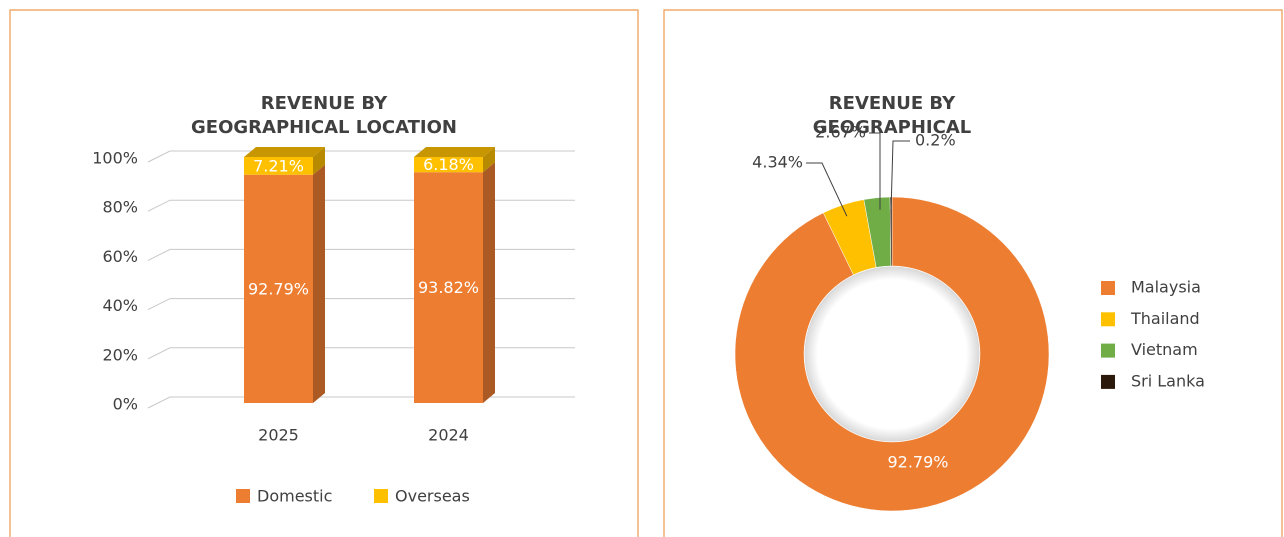 This screenshot has height=537, width=1284. I want to click on y-tick-label: 0%, so click(125, 404).